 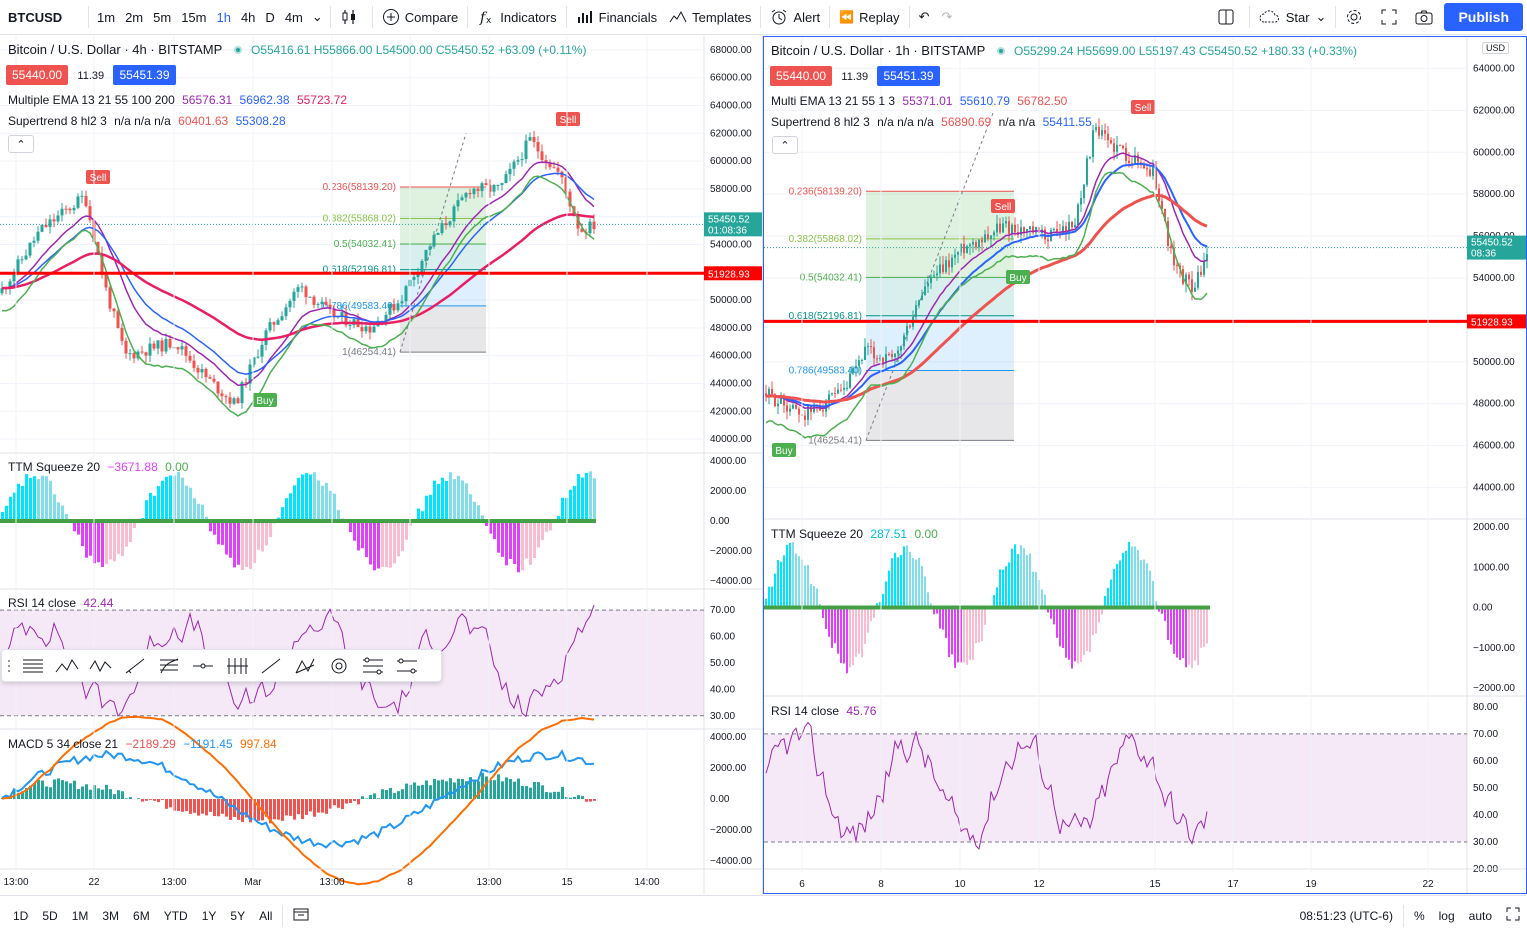 What do you see at coordinates (351, 17) in the screenshot?
I see `chart-type-button` at bounding box center [351, 17].